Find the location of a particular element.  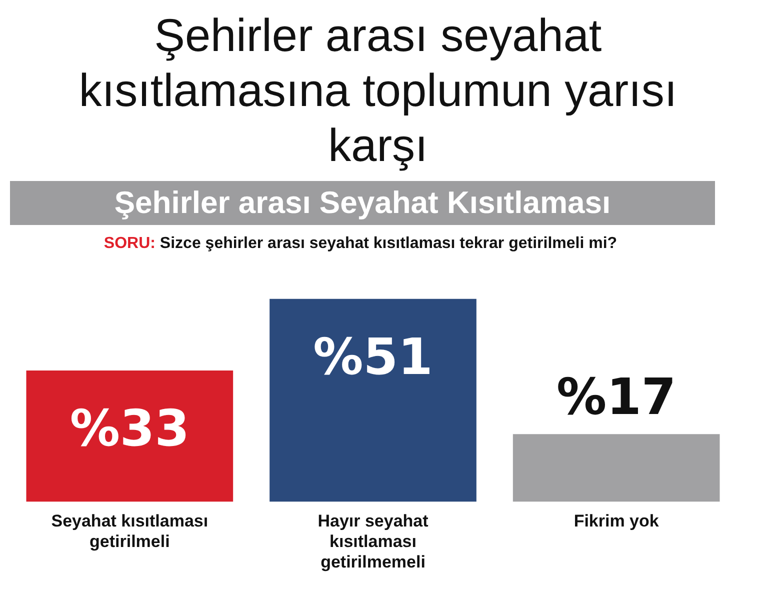

x-tick-label: Hayır seyahat kısıtlaması getirilmemeli is located at coordinates (373, 542).